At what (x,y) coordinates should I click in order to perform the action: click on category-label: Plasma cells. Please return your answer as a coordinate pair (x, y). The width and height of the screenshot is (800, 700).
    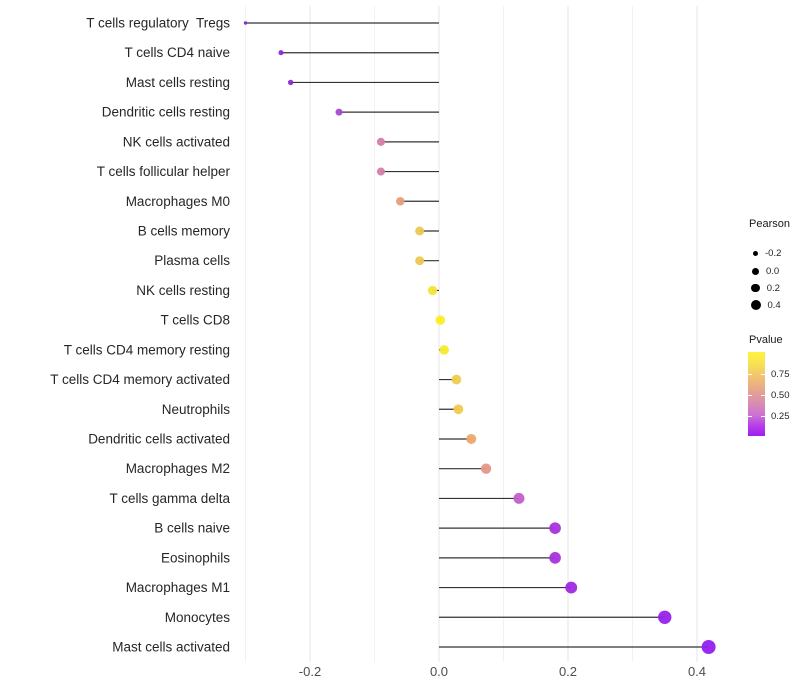
    Looking at the image, I should click on (192, 260).